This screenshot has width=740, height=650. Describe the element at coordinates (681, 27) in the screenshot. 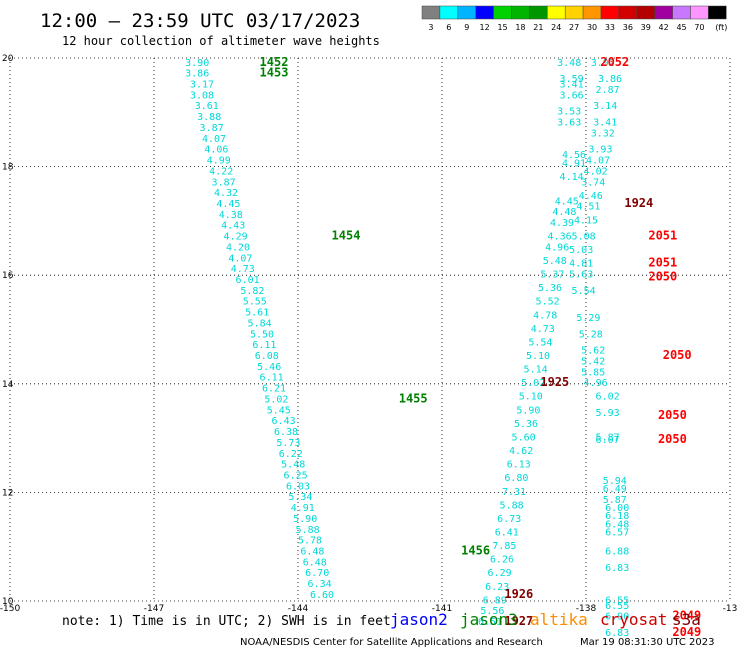

I see `colorbar-label: 45` at that location.